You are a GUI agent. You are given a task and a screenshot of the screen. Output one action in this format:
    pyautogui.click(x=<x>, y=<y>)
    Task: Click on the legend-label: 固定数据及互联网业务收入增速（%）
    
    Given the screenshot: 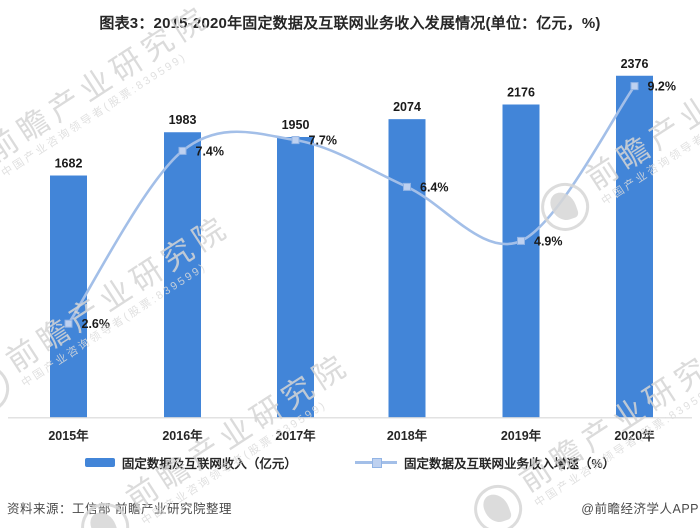 What is the action you would take?
    pyautogui.click(x=509, y=464)
    